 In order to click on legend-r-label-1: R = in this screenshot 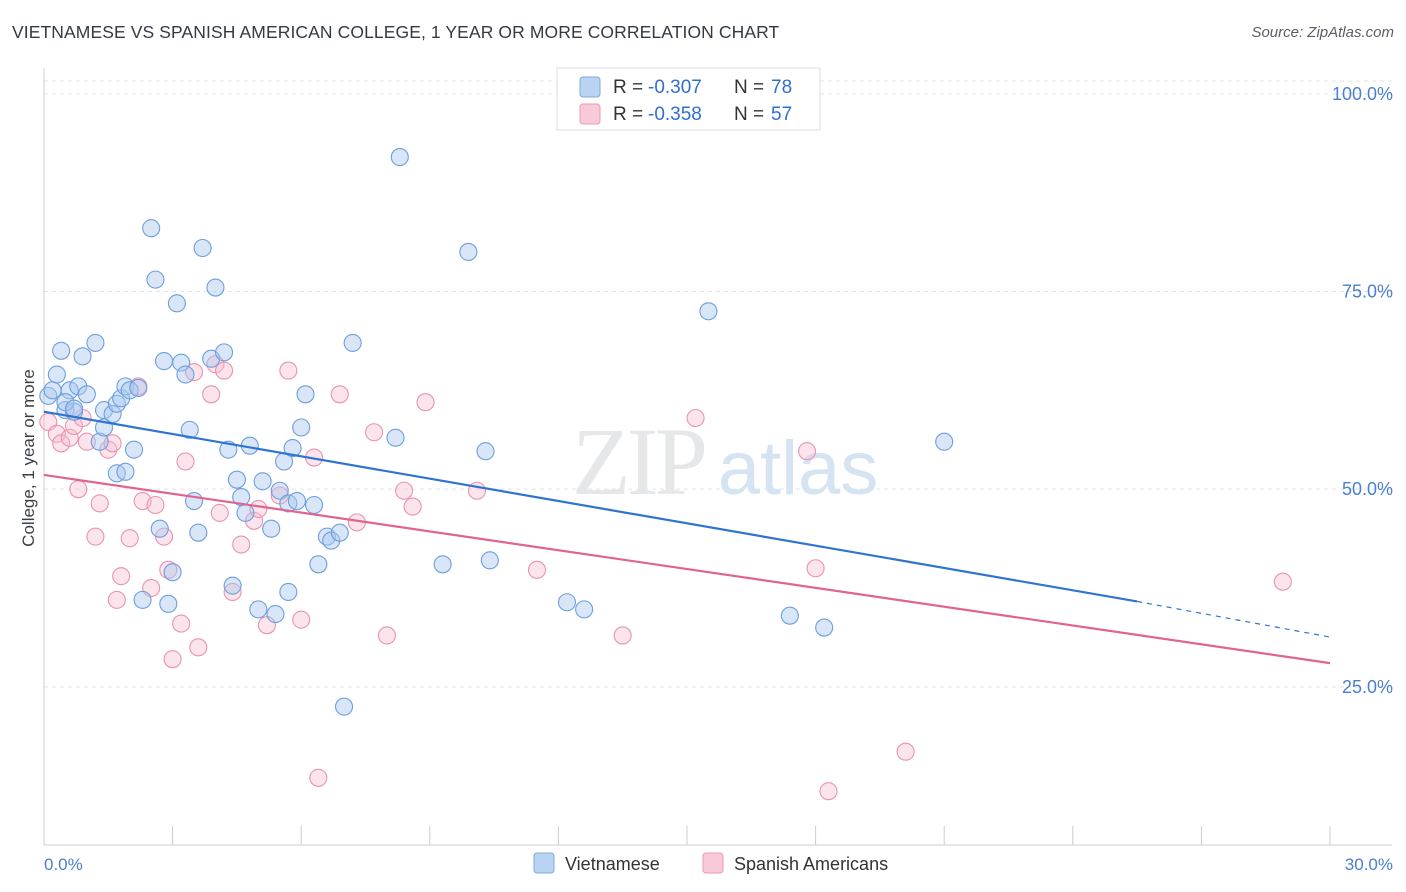, I will do `click(628, 87)`.